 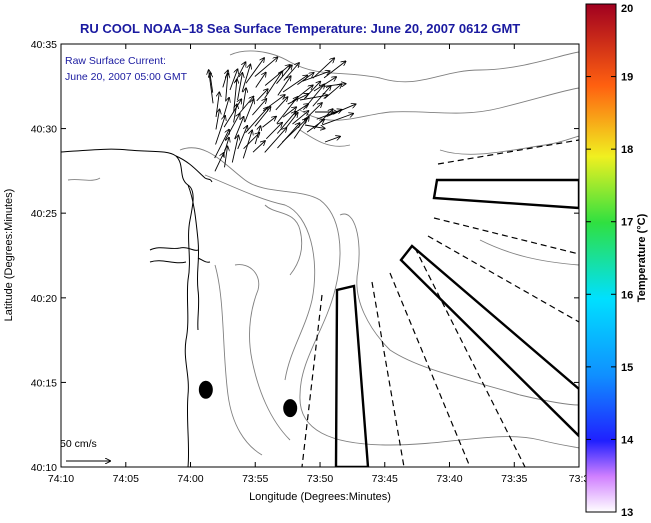 What do you see at coordinates (627, 223) in the screenshot?
I see `colorbar-tick-label: 17` at bounding box center [627, 223].